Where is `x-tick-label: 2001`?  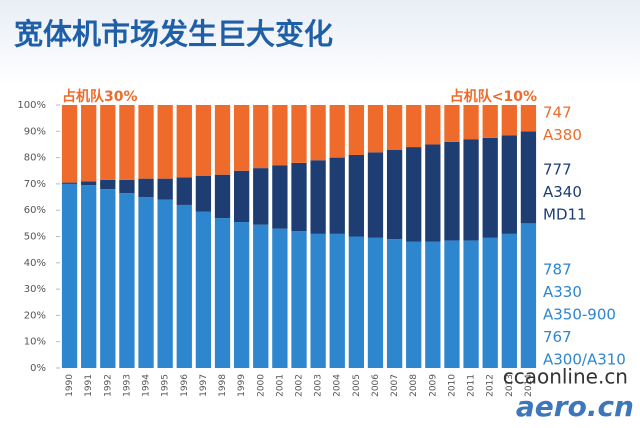
x-tick-label: 2001 is located at coordinates (280, 385).